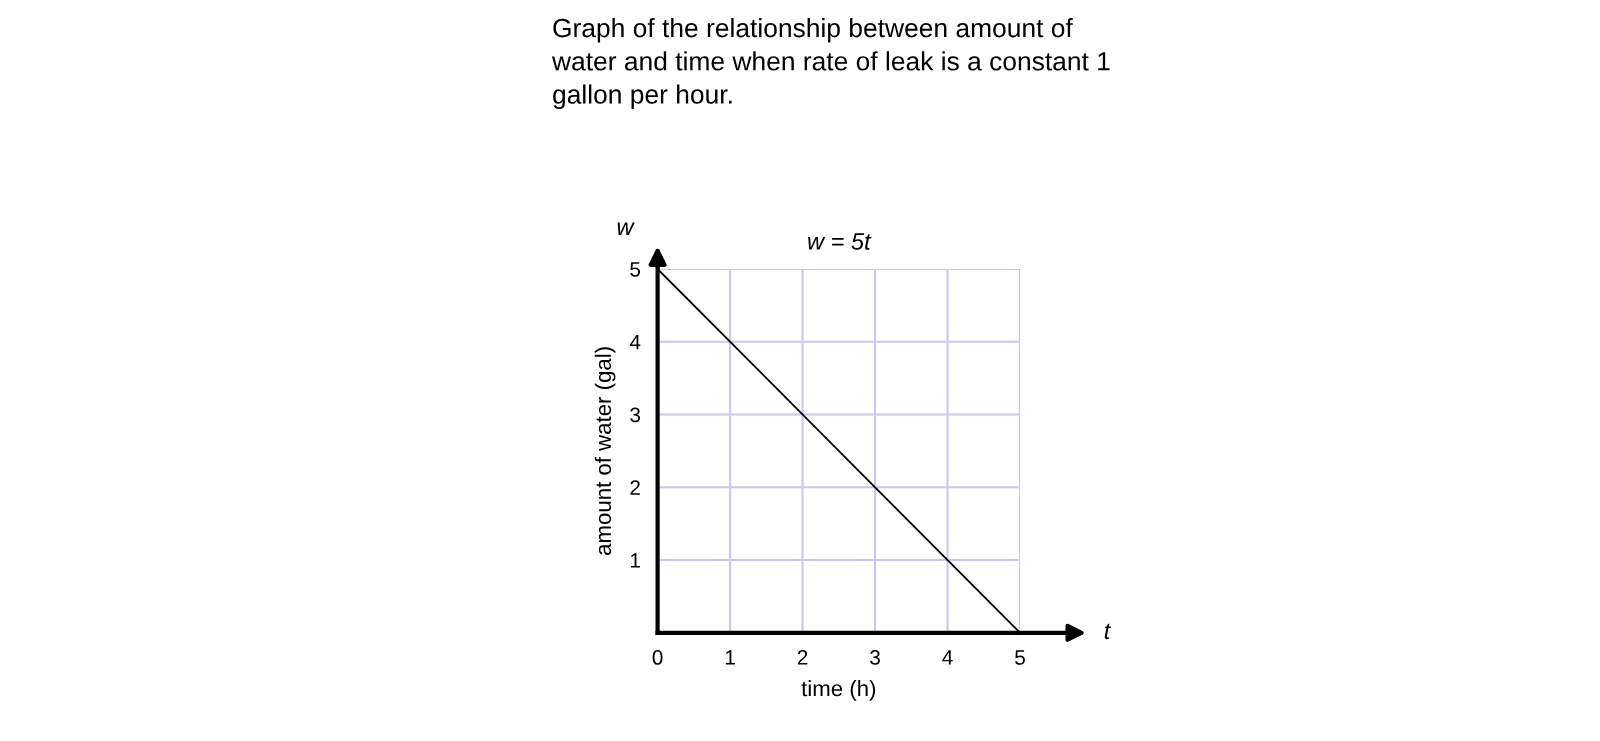  What do you see at coordinates (635, 415) in the screenshot?
I see `y-tick-label: 3` at bounding box center [635, 415].